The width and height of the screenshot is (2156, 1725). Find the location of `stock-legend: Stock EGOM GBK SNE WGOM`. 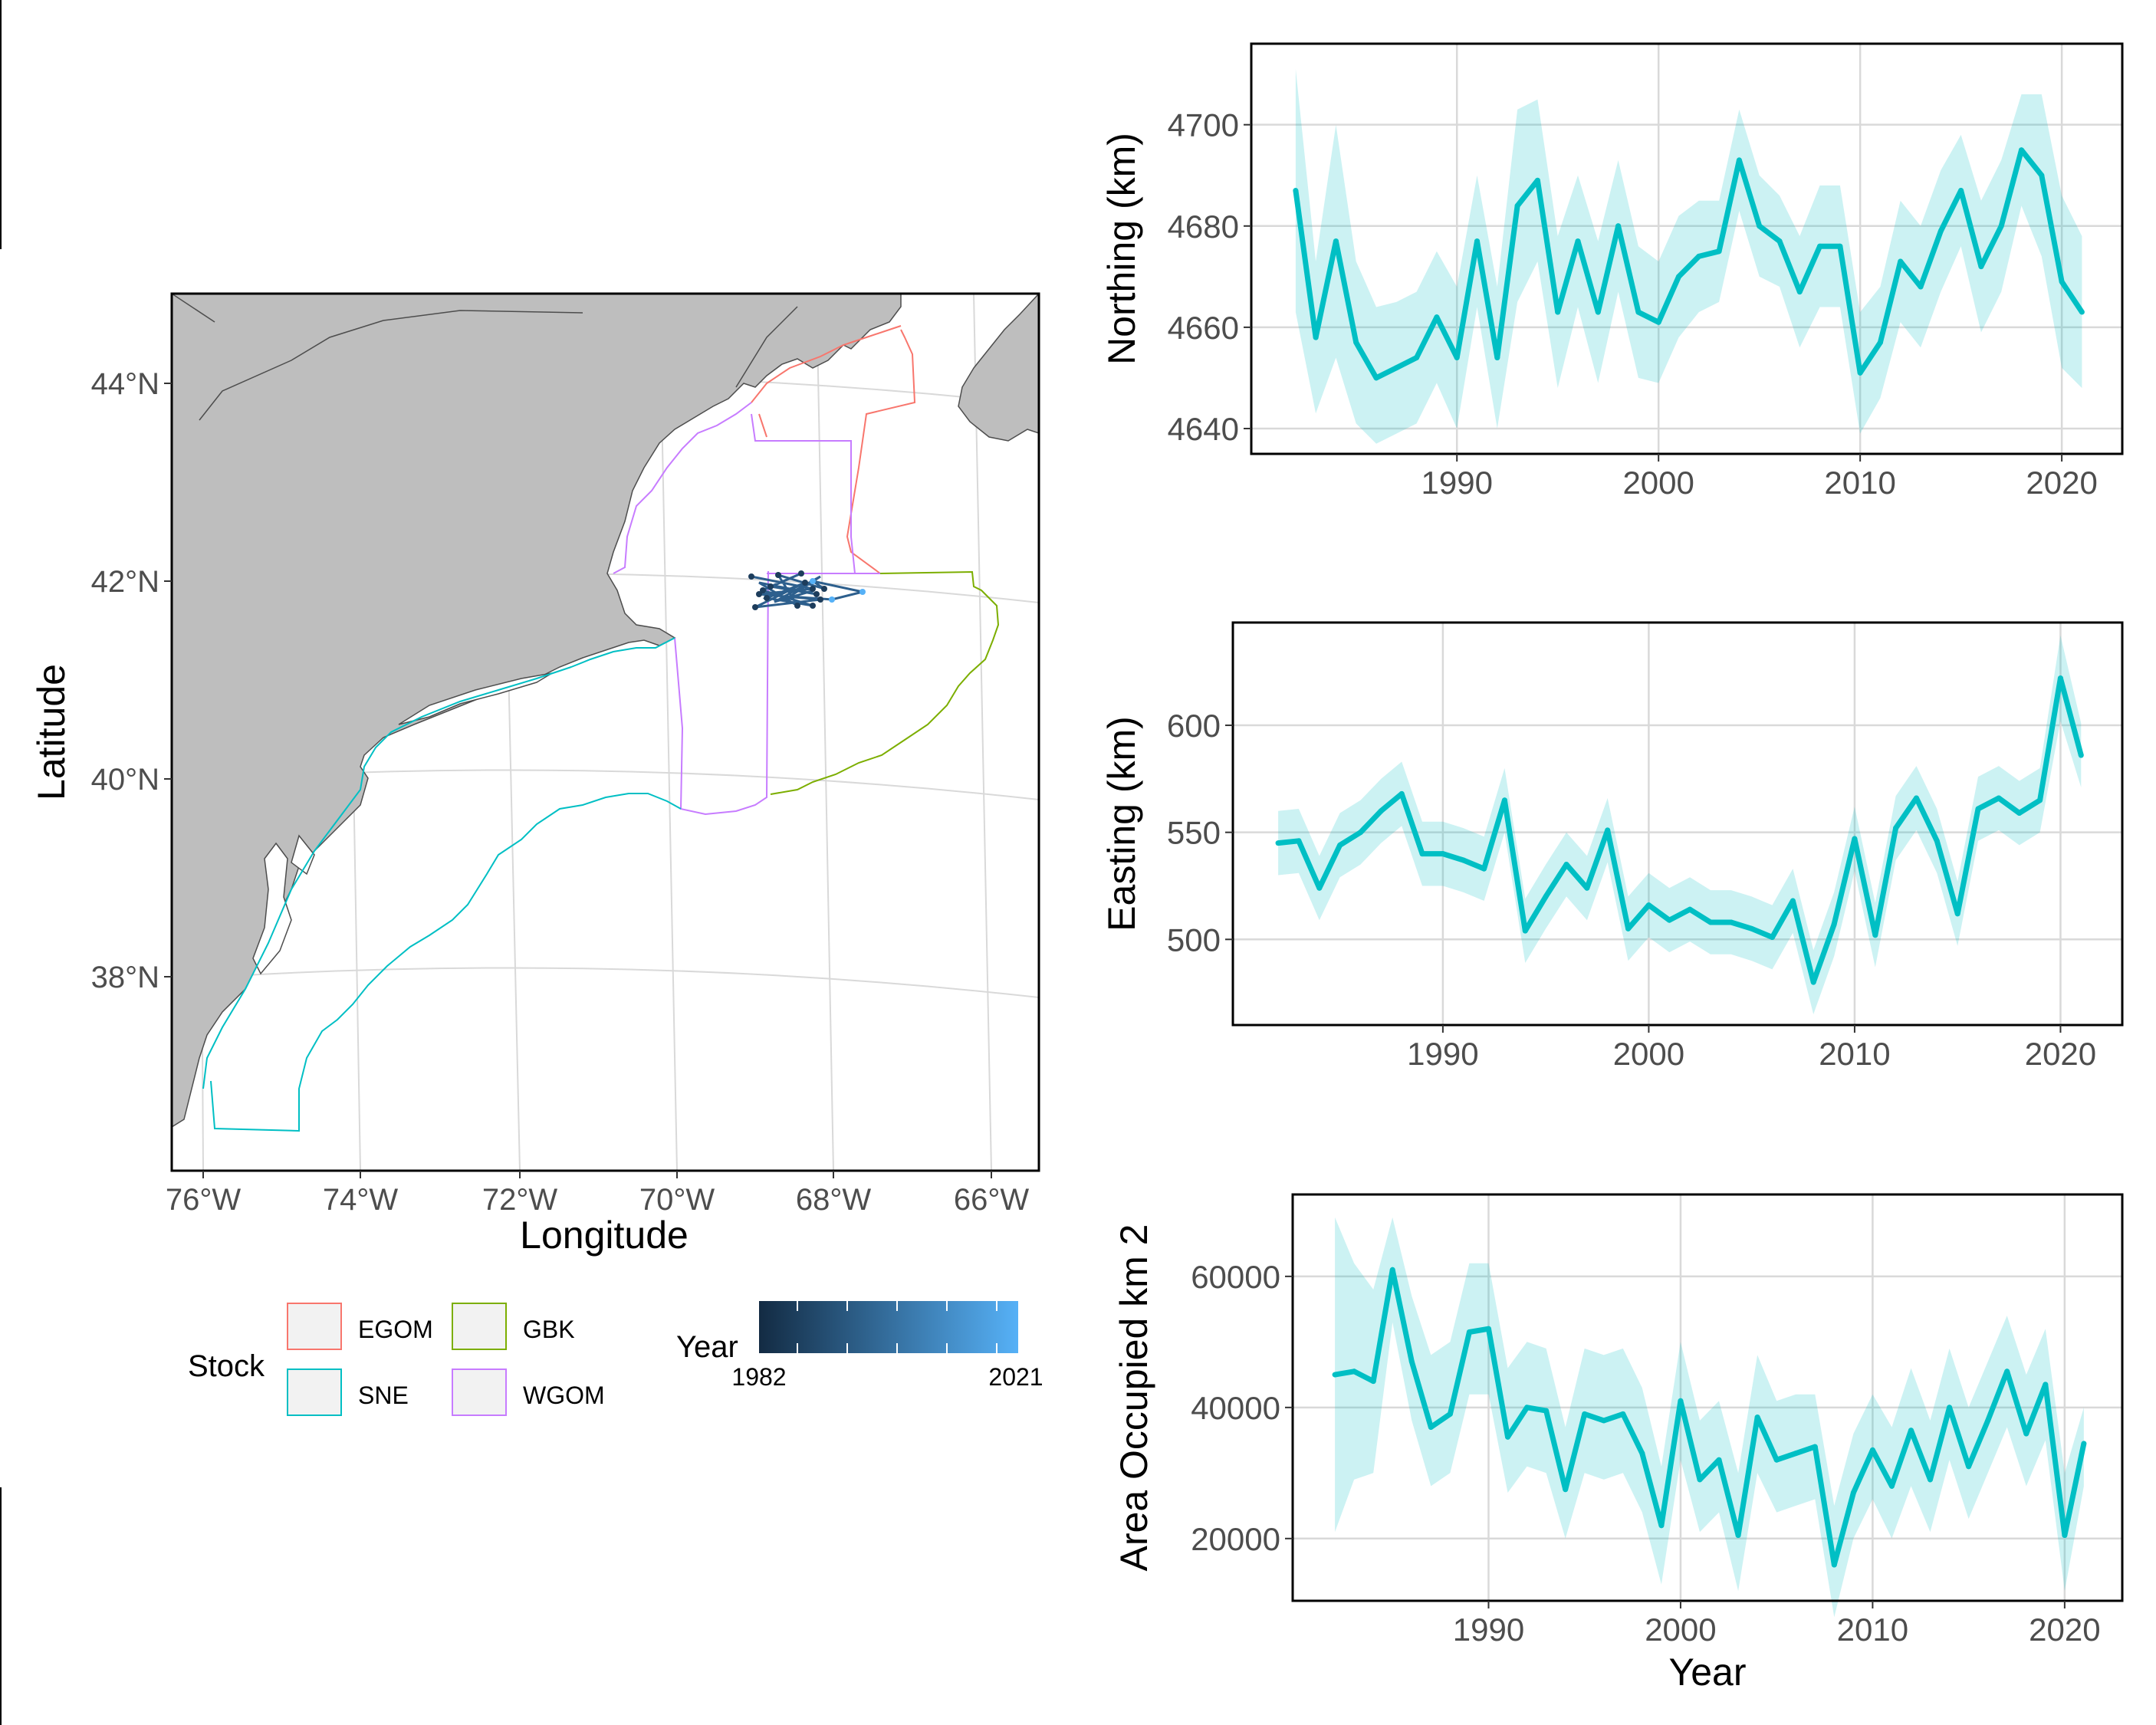

stock-legend: Stock EGOM GBK SNE WGOM is located at coordinates (397, 1360).